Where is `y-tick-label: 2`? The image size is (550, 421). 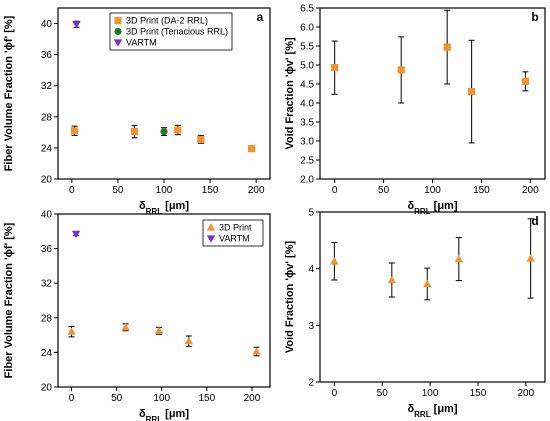 y-tick-label: 2 is located at coordinates (311, 383).